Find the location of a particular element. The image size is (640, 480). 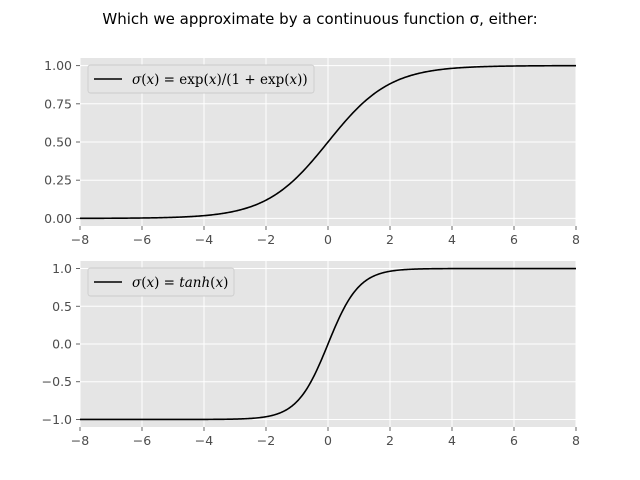

legend: σ(x) = tanh(x) is located at coordinates (161, 282).